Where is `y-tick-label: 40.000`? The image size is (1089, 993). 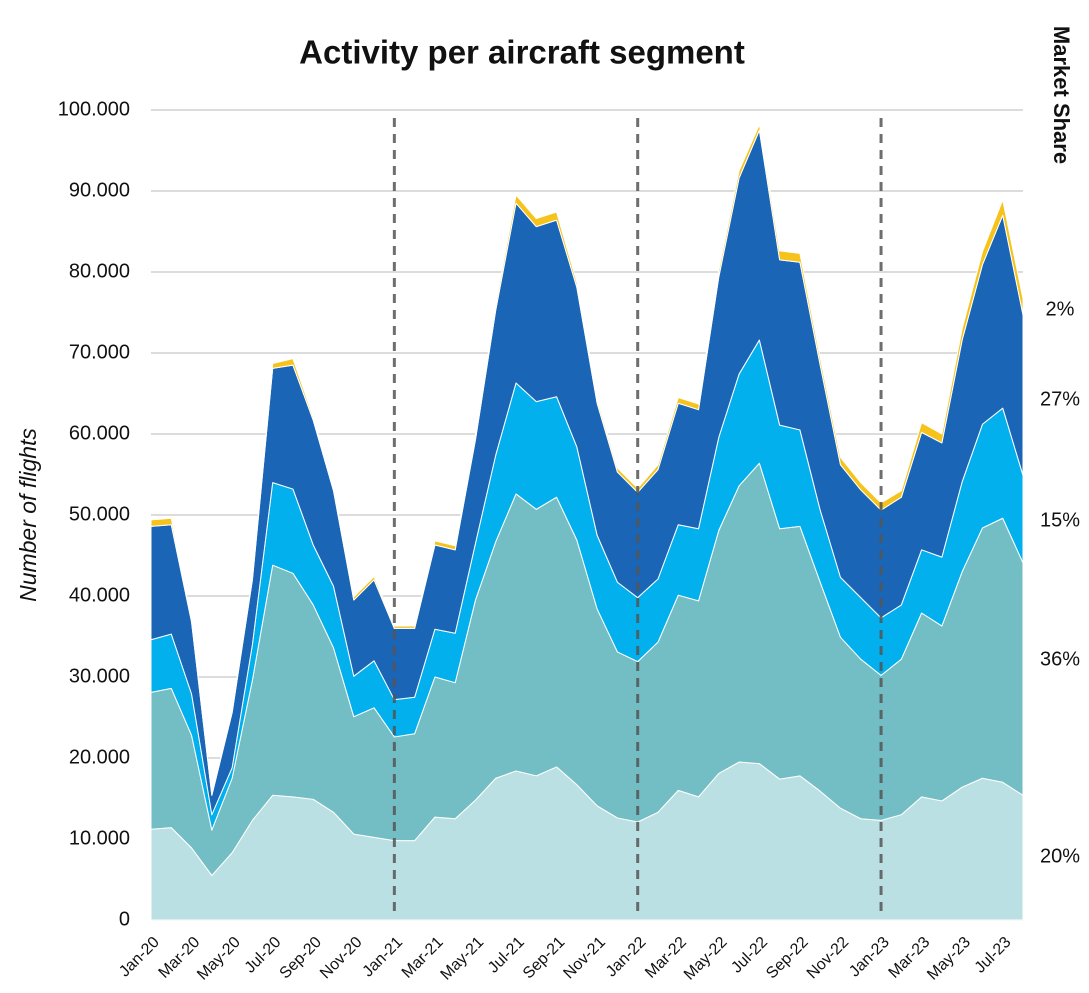 y-tick-label: 40.000 is located at coordinates (99, 595).